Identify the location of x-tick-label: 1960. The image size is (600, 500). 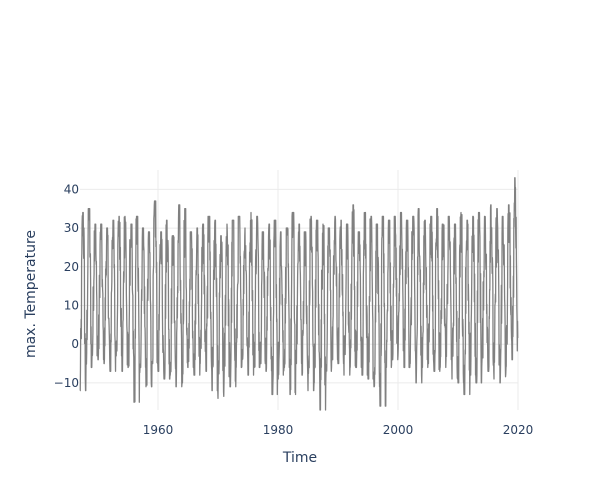
(158, 430).